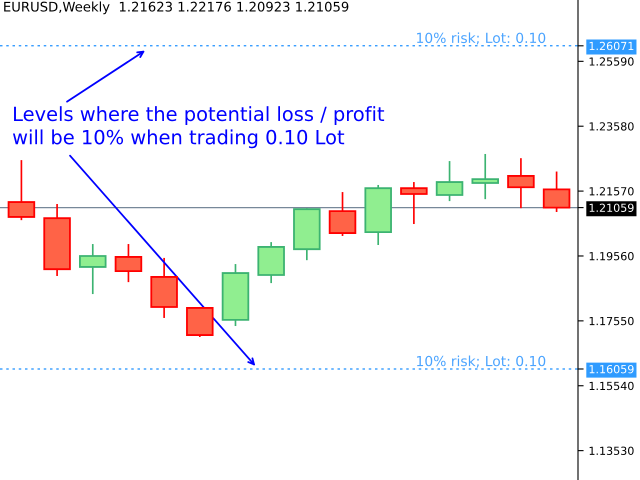 This screenshot has height=480, width=640. I want to click on y-tick-label: 1.17550, so click(612, 321).